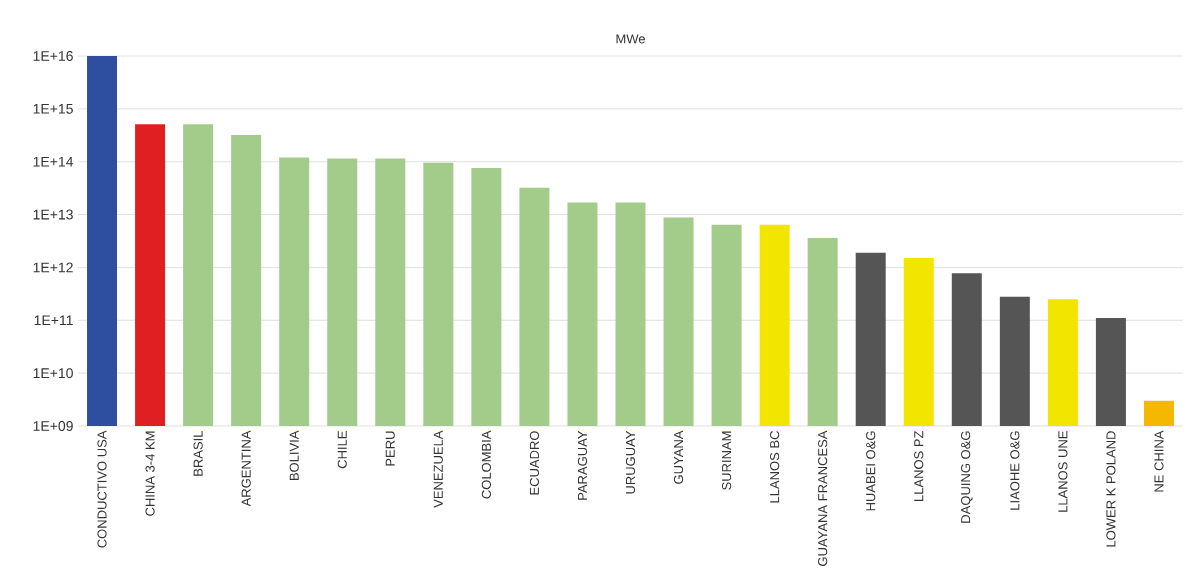  Describe the element at coordinates (630, 462) in the screenshot. I see `x-tick-label: URUGUAY` at that location.